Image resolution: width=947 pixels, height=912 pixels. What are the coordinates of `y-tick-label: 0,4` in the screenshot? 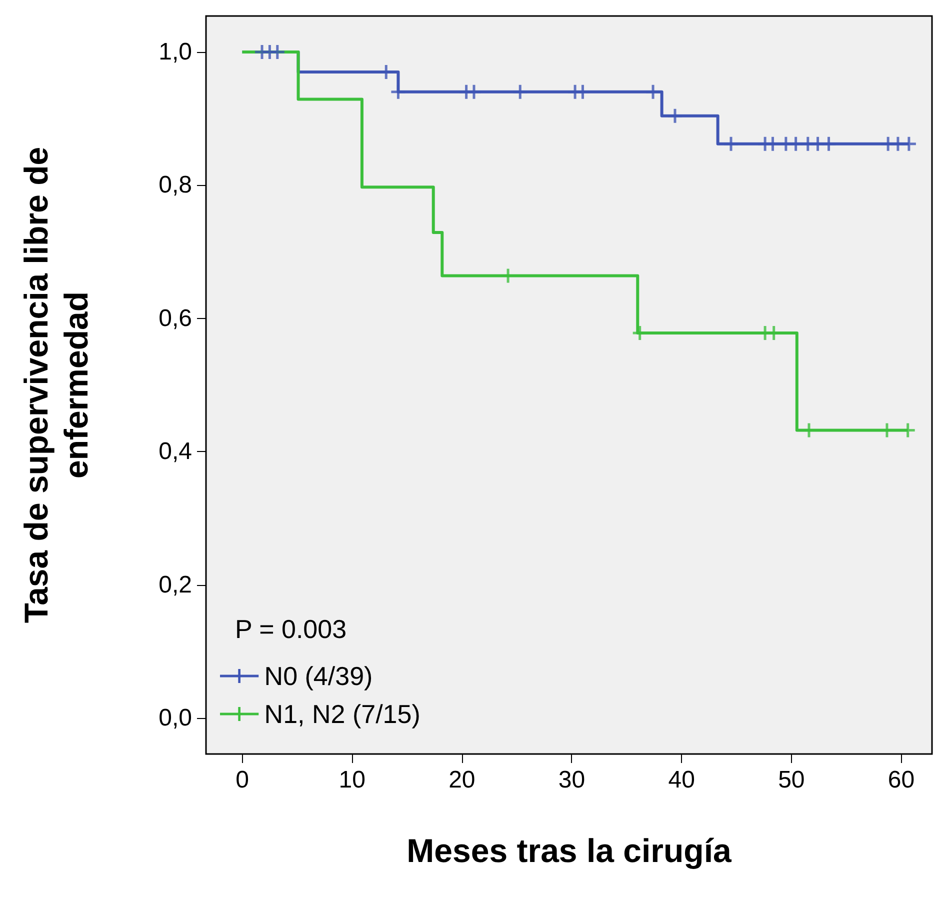 It's located at (175, 452).